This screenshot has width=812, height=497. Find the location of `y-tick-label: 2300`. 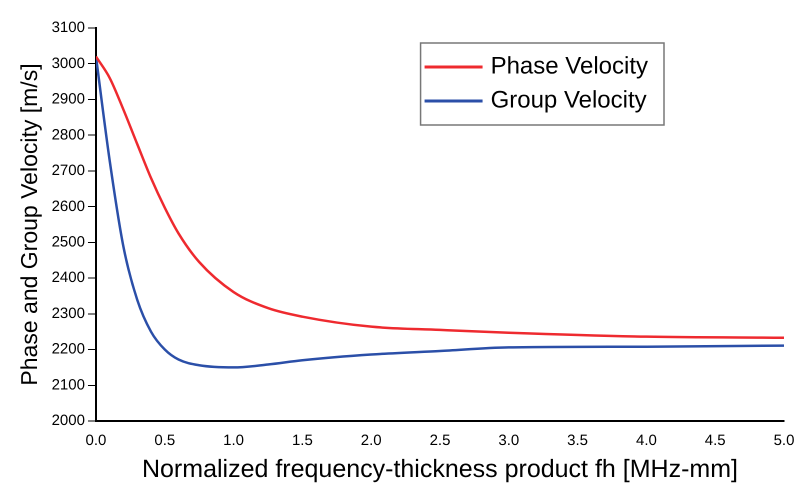

y-tick-label: 2300 is located at coordinates (68, 313).